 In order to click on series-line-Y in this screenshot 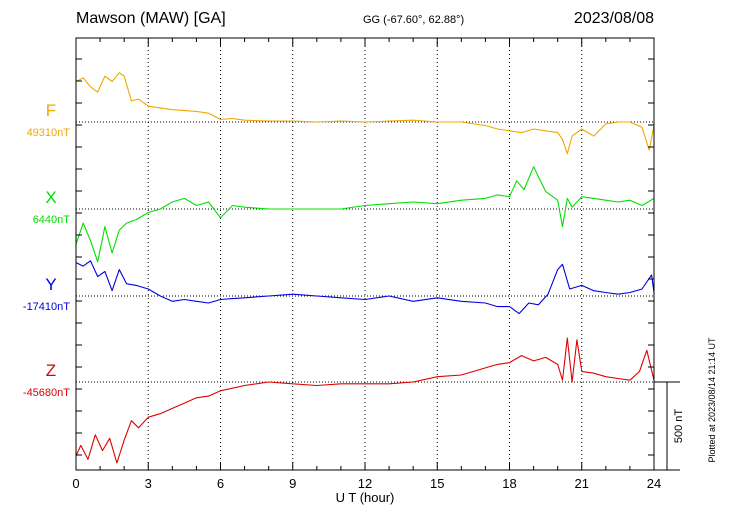, I will do `click(365, 287)`.